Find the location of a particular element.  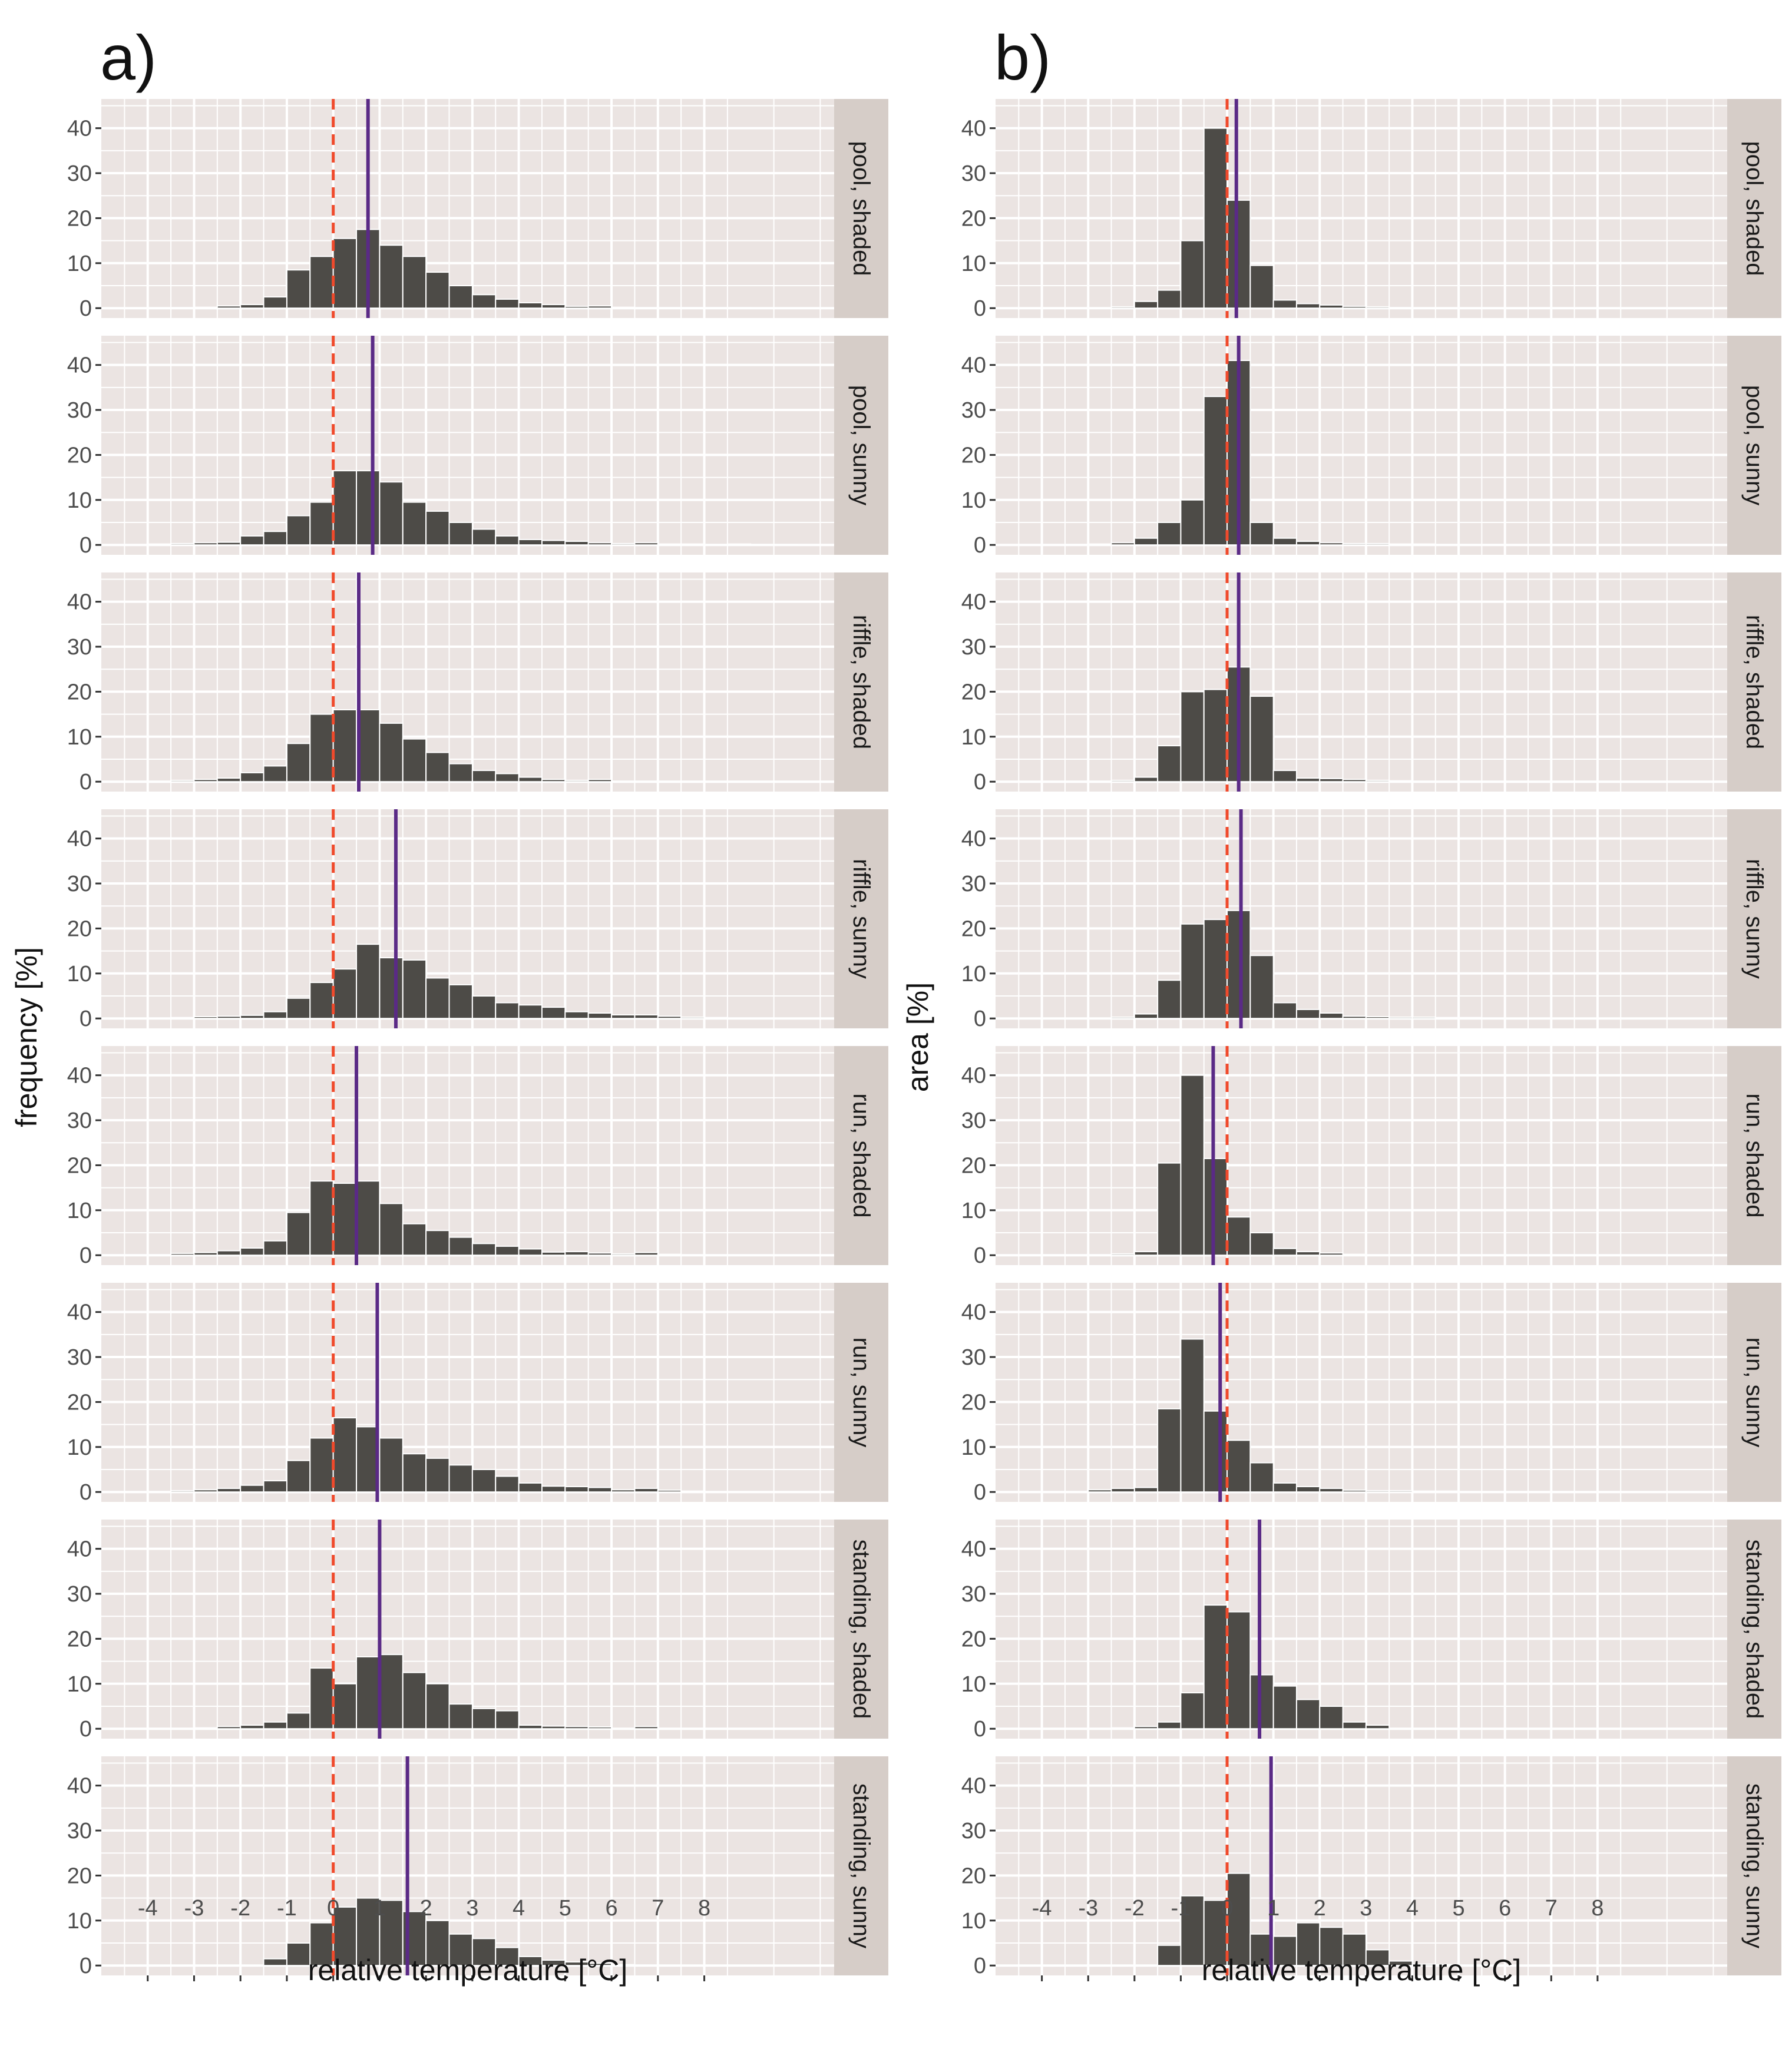

x-tick-label: 0 is located at coordinates (1227, 1909).